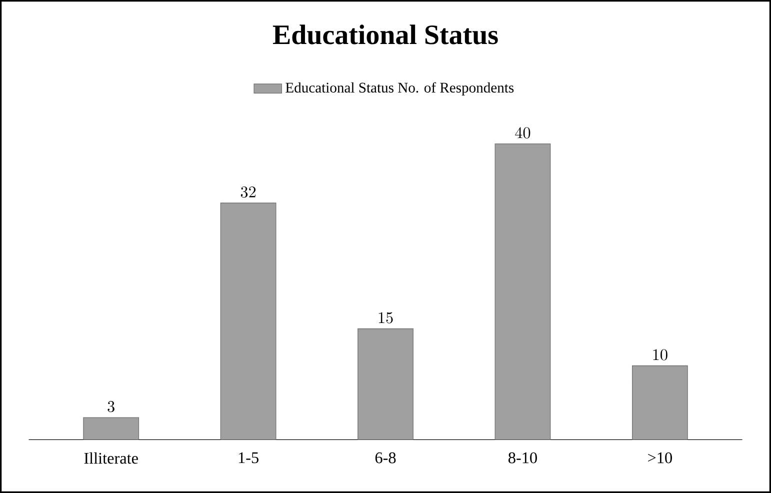 This screenshot has height=493, width=771. I want to click on x-tick-label: 6-8, so click(385, 458).